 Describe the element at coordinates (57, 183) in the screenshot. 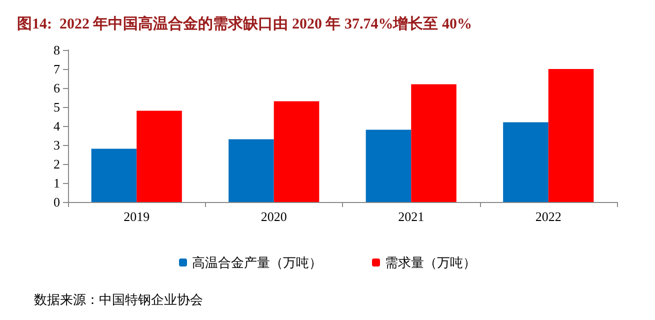

I see `y-tick-label: 1` at that location.